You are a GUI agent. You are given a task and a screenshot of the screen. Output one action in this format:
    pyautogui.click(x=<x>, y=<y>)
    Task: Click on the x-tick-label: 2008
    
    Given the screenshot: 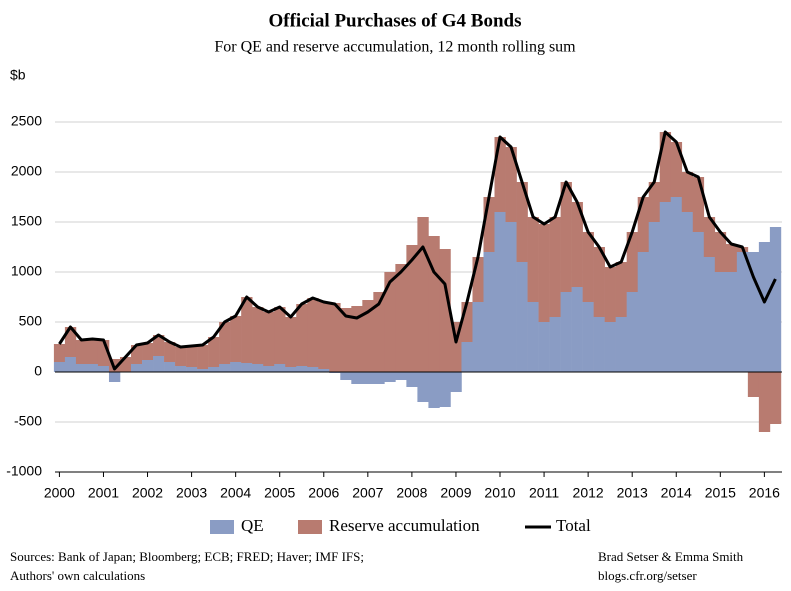 What is the action you would take?
    pyautogui.click(x=411, y=493)
    